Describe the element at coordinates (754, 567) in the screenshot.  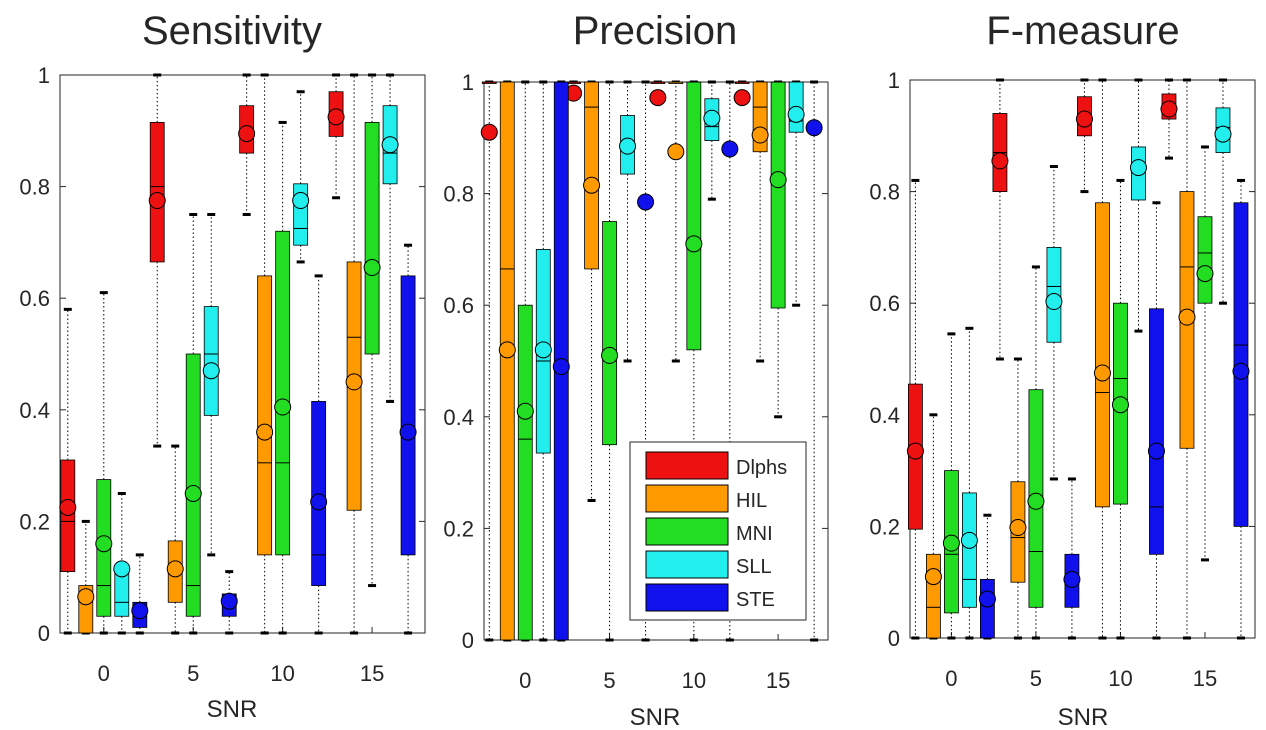
I see `legend-label: SLL` at that location.